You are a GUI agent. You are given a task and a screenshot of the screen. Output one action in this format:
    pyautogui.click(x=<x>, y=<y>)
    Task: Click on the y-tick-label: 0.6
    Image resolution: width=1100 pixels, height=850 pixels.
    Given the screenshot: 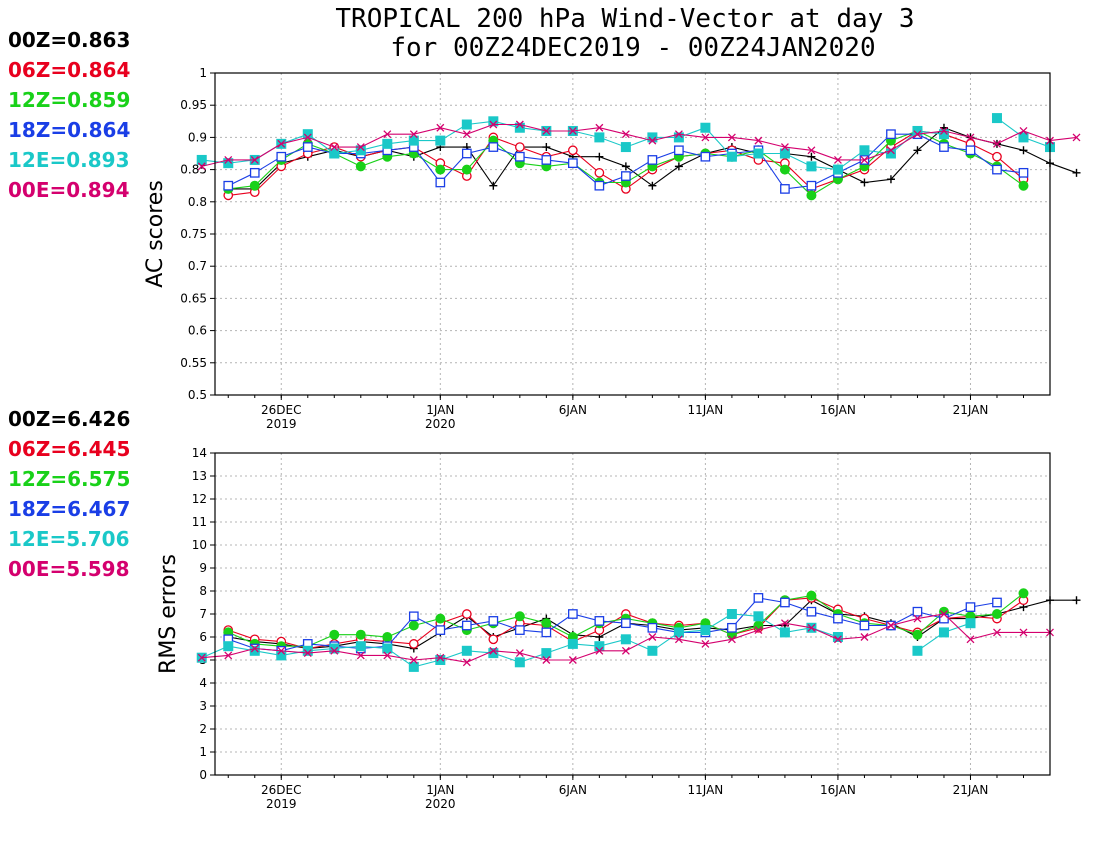 What is the action you would take?
    pyautogui.click(x=197, y=331)
    